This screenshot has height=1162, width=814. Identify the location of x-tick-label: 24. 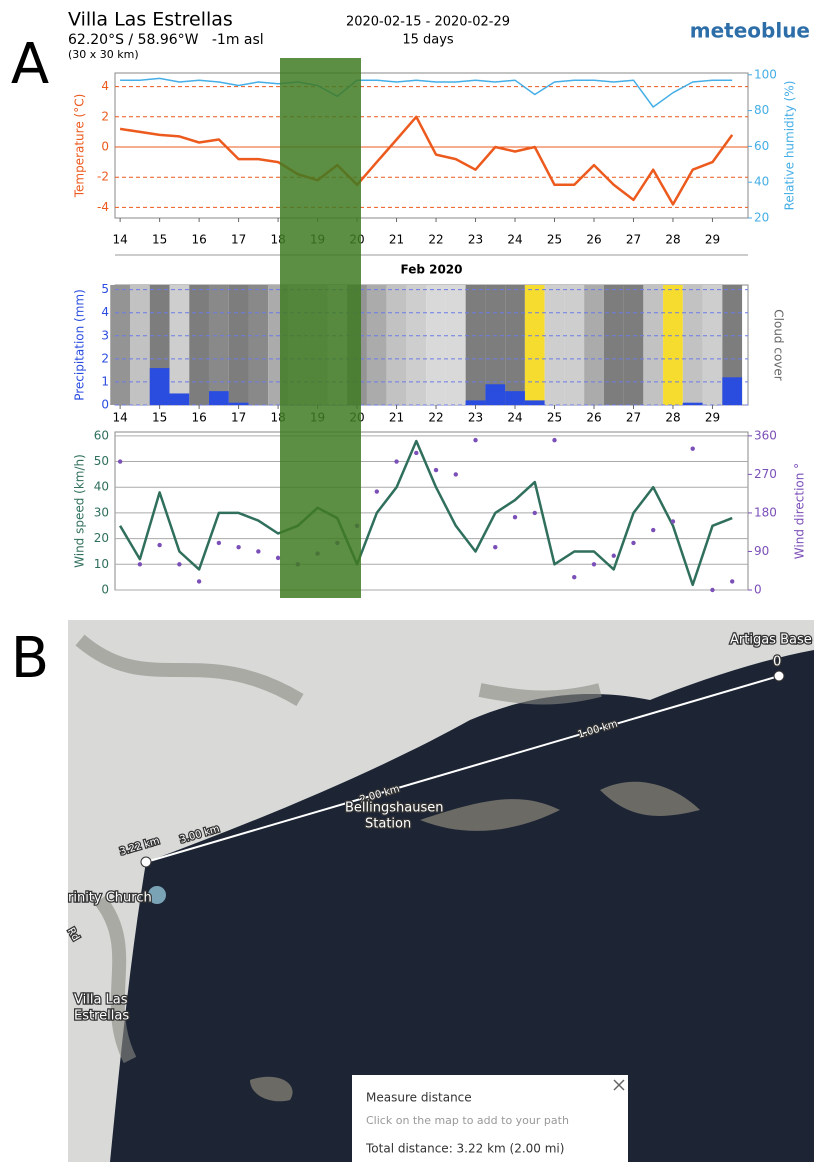
(514, 418).